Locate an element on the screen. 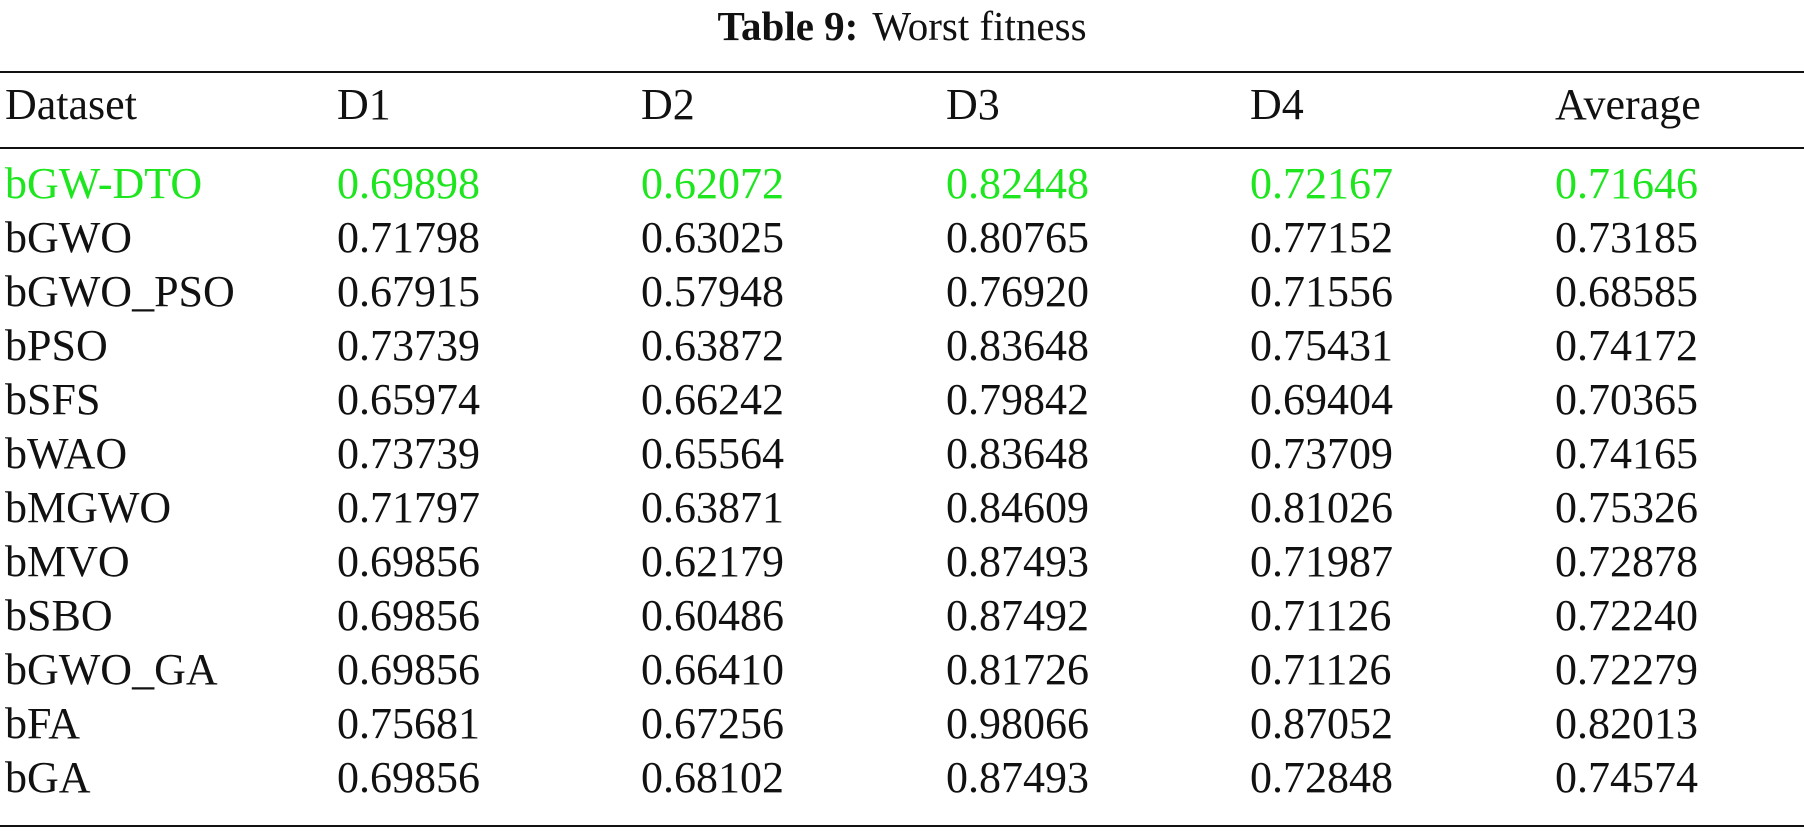  table-cell: 0.82448 is located at coordinates (1017, 183).